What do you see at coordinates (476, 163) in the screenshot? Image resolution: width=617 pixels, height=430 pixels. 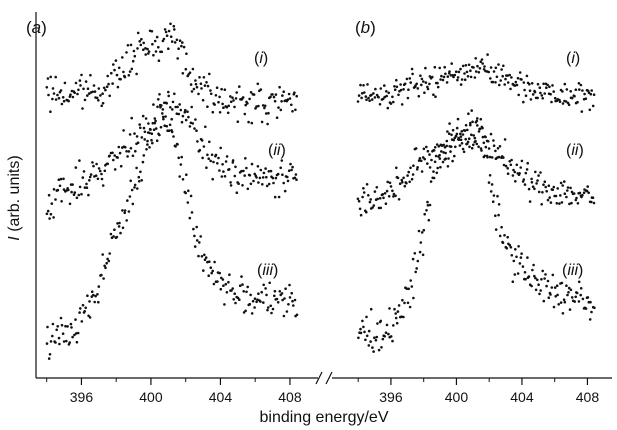 I see `series-points` at bounding box center [476, 163].